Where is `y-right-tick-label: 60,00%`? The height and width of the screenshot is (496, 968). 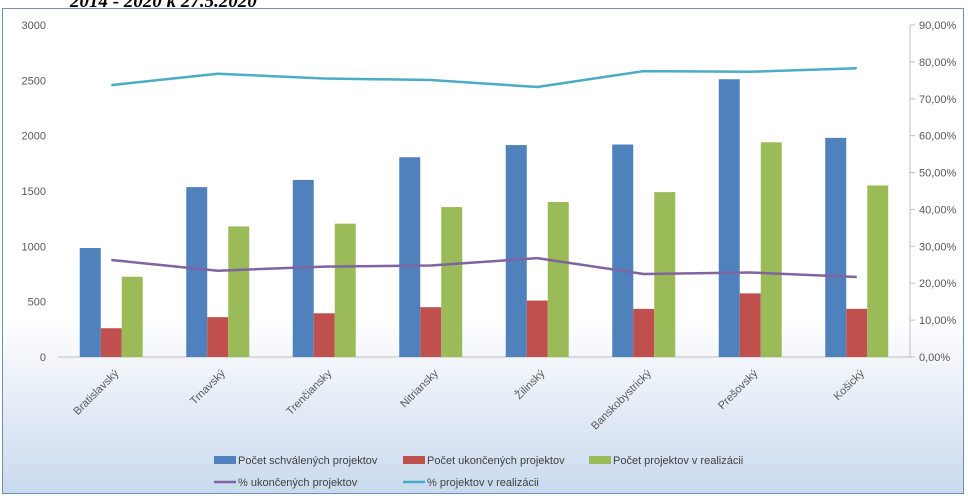
y-right-tick-label: 60,00% is located at coordinates (938, 137).